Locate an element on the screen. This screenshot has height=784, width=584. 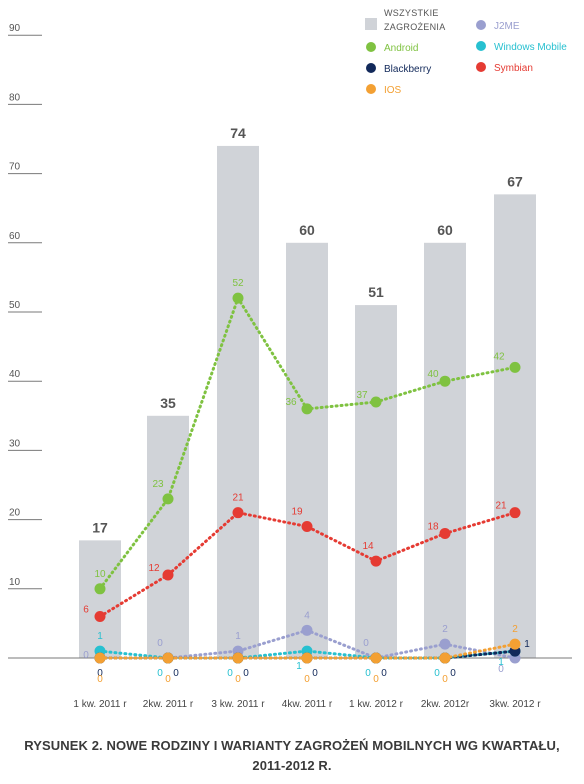
y-tick-label: 90 is located at coordinates (15, 28).